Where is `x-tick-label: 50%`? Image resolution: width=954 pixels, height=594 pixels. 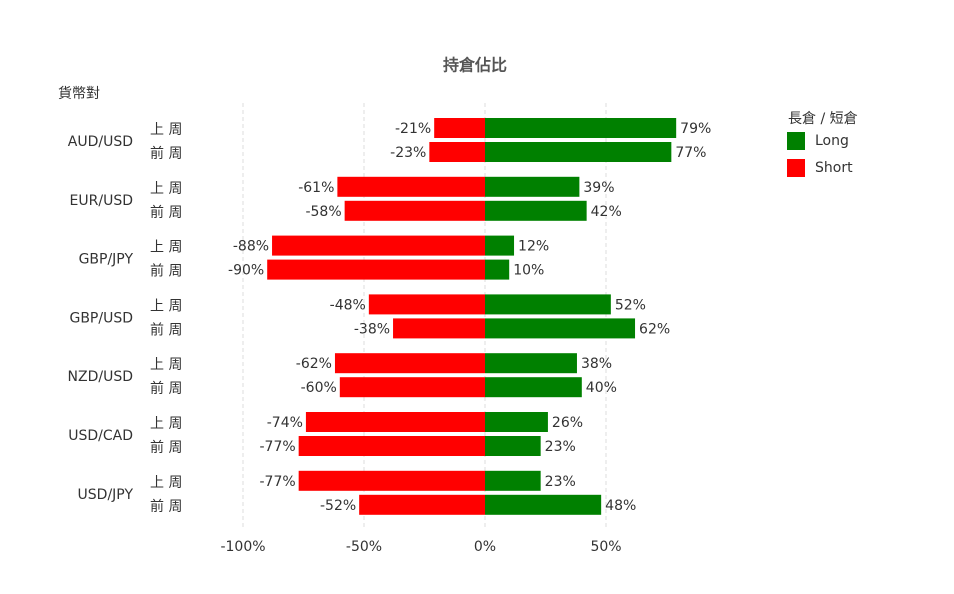 x-tick-label: 50% is located at coordinates (605, 547).